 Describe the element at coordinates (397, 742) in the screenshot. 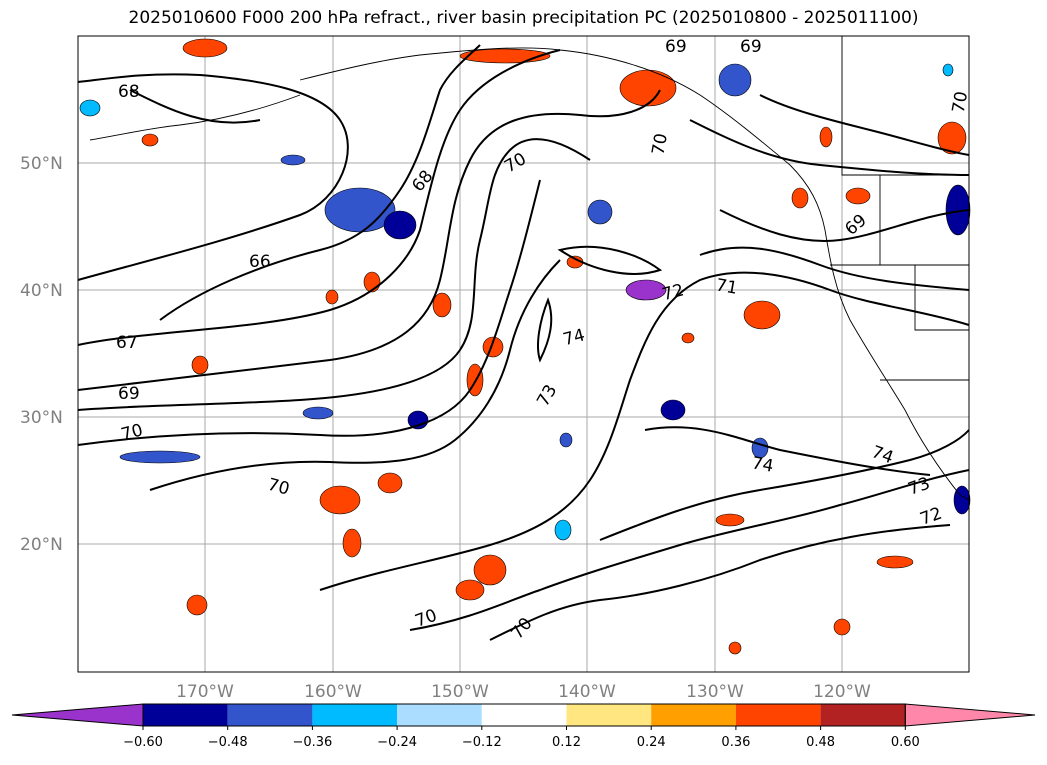

I see `colorbar-tick-label: −0.24` at that location.